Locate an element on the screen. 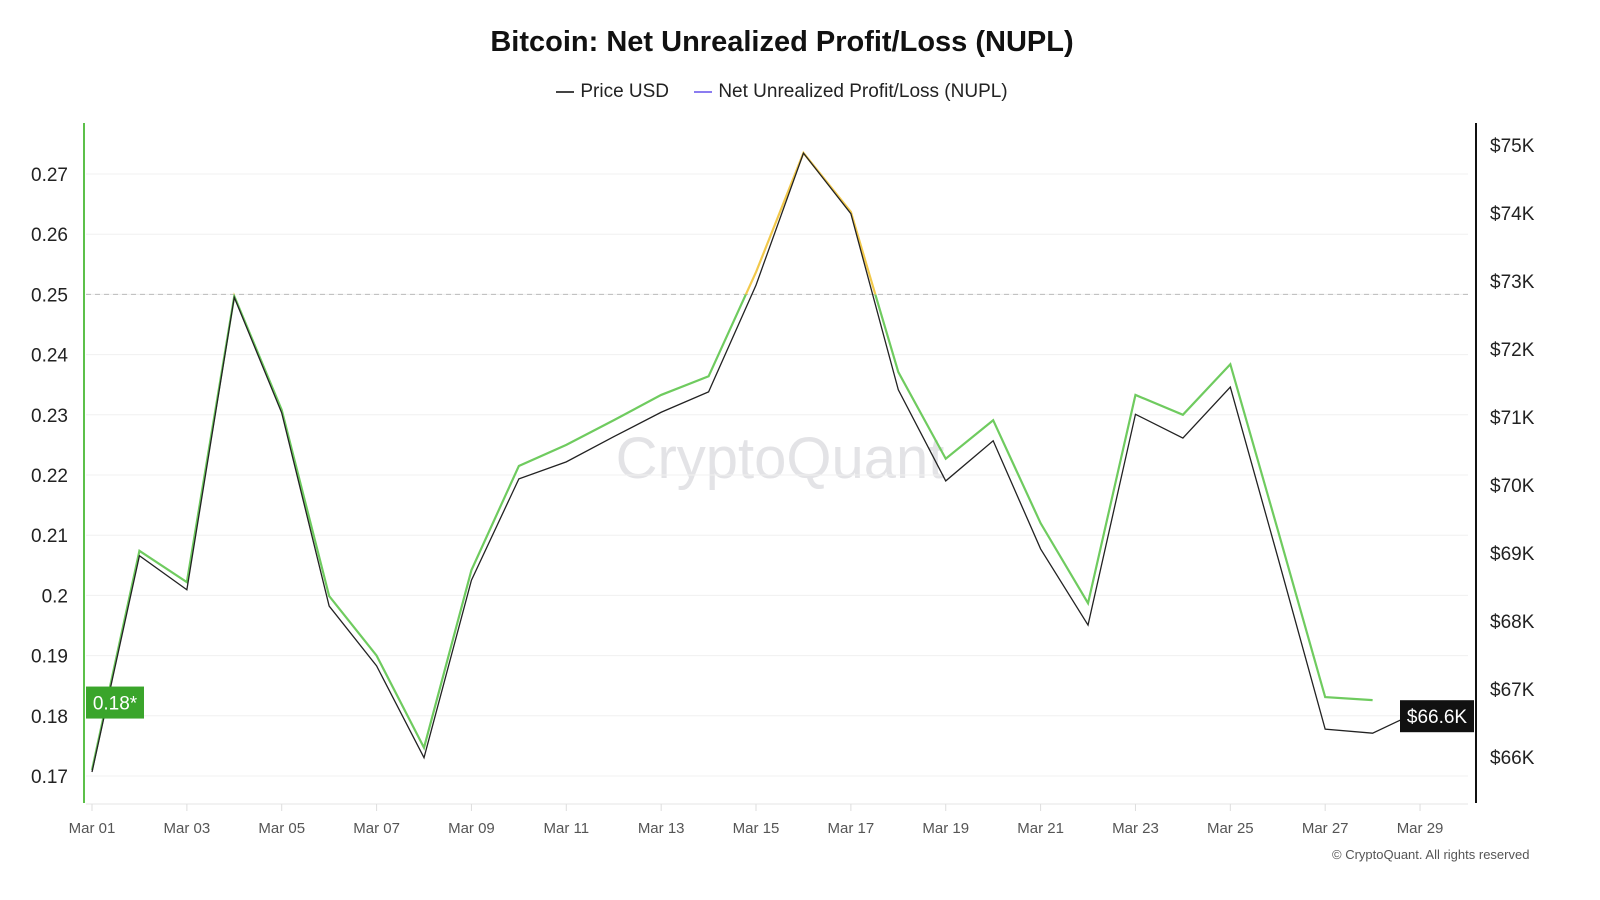  x-tick-label: Mar 21 is located at coordinates (1040, 828).